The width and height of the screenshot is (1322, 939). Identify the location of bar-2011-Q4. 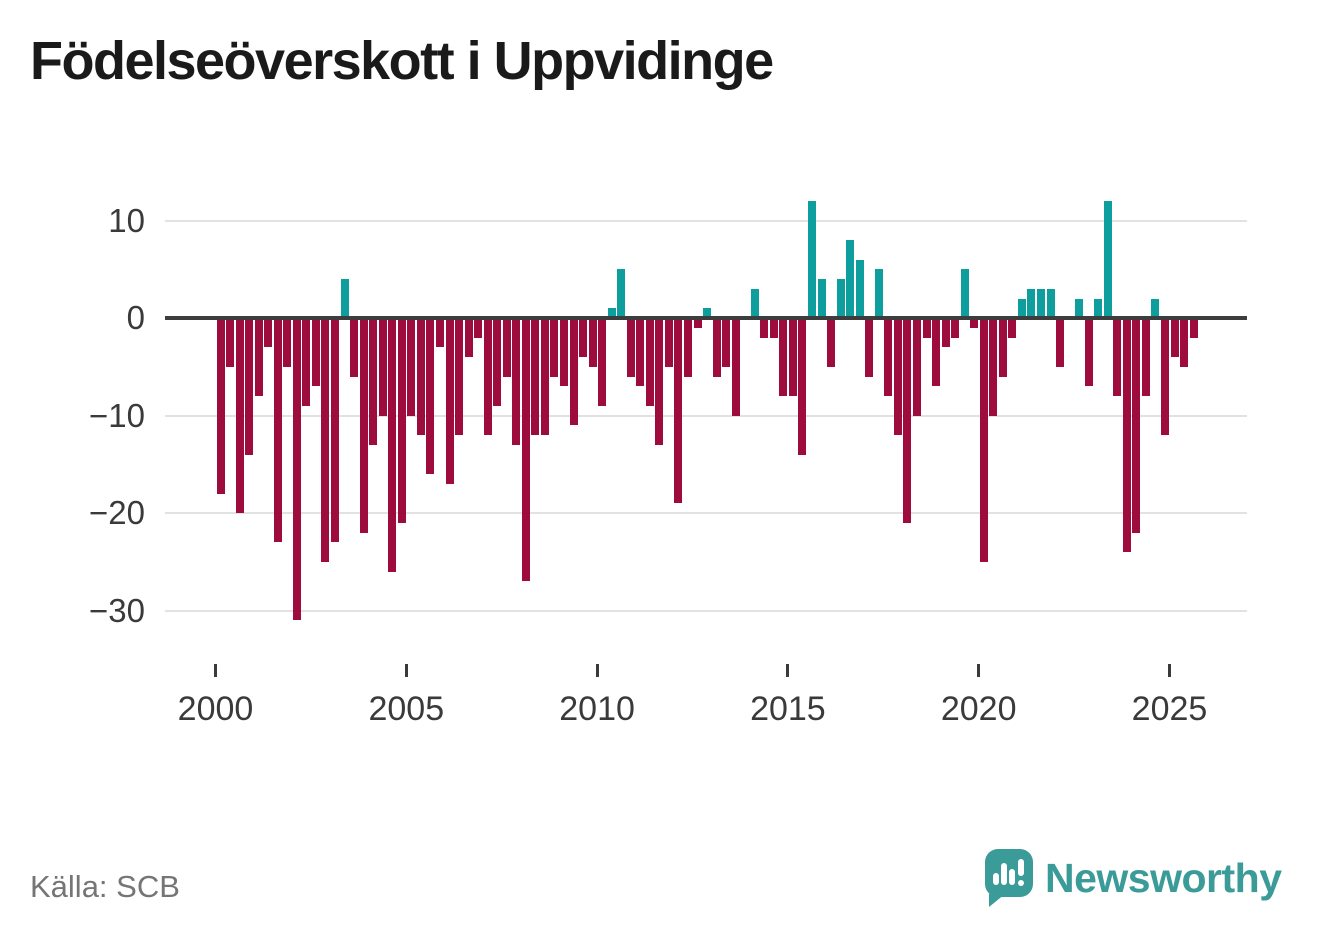
(668, 342).